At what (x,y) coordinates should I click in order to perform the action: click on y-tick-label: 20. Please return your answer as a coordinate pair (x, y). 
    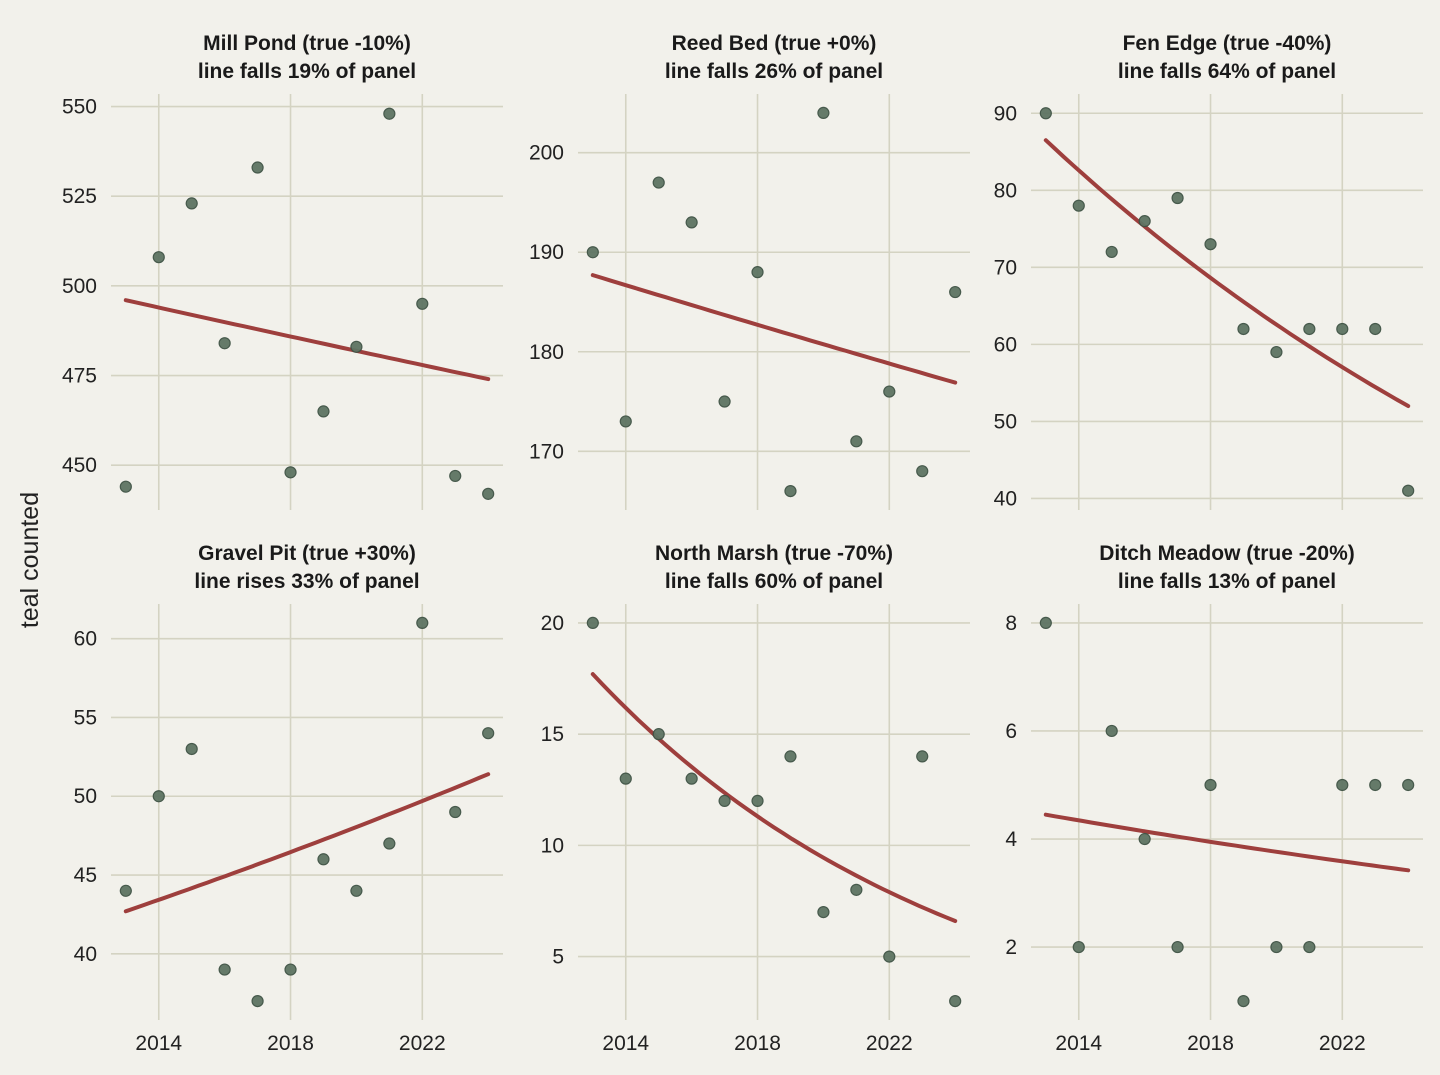
    Looking at the image, I should click on (552, 623).